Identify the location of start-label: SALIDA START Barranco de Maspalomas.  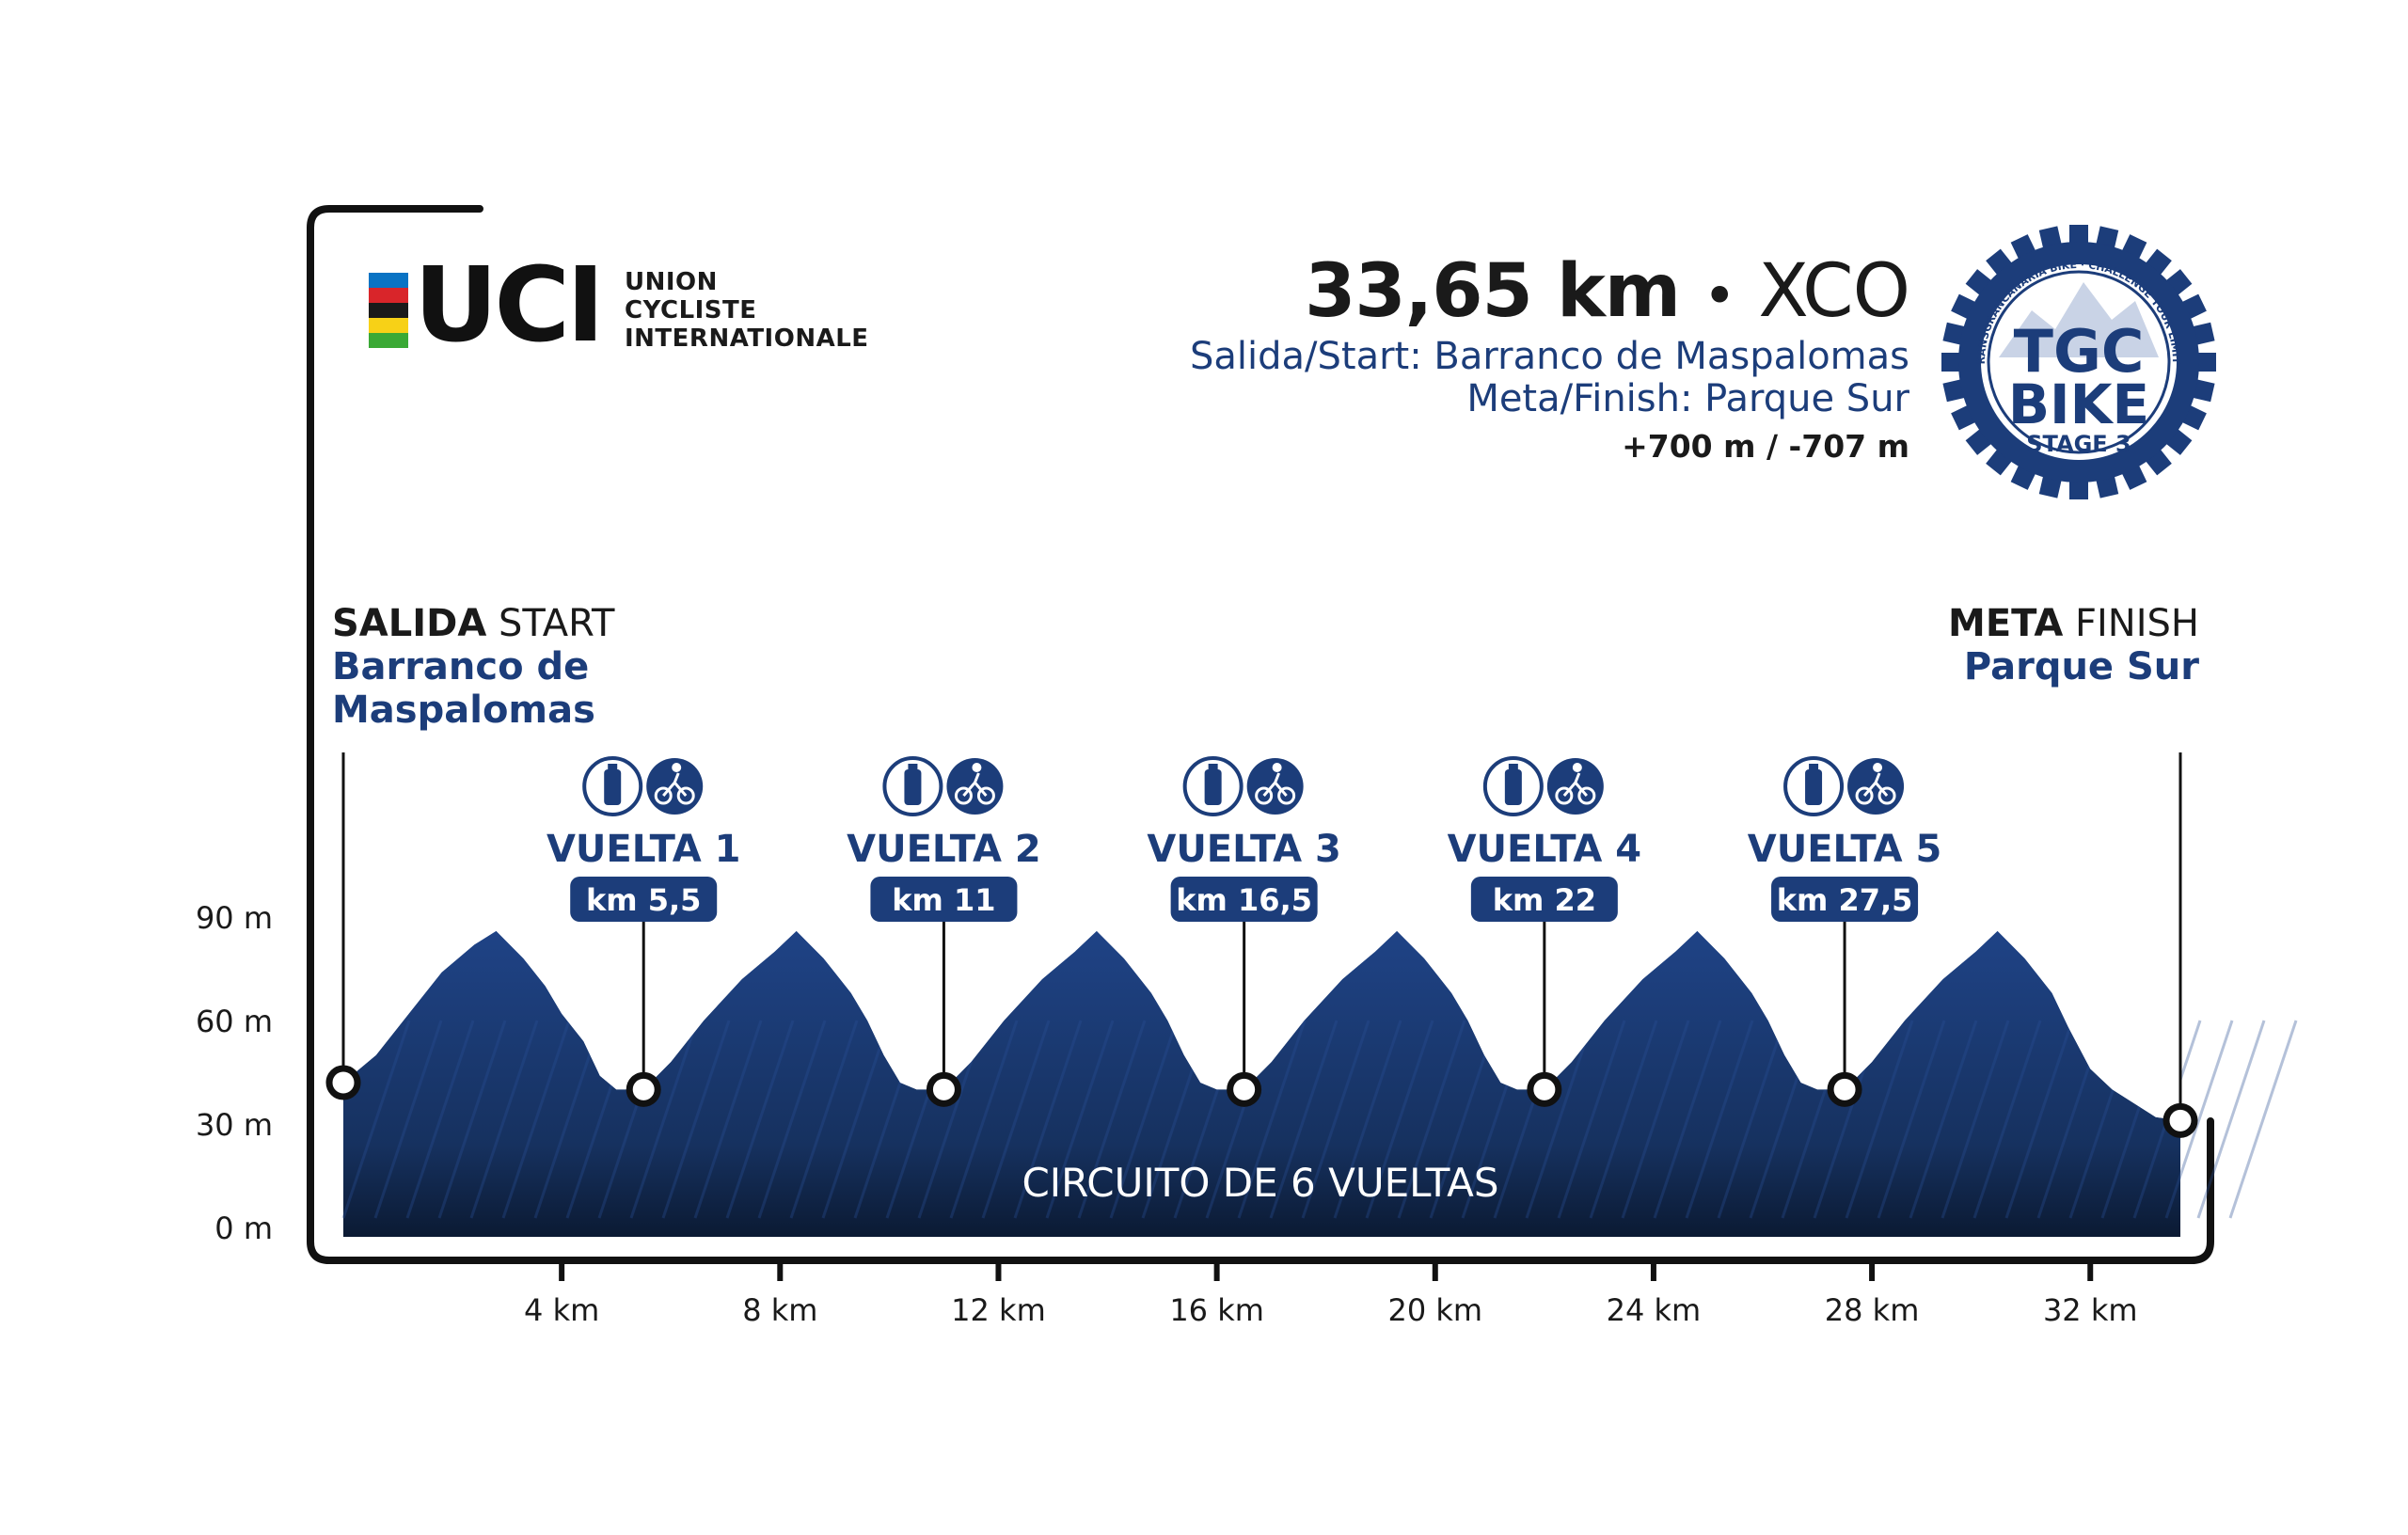
(473, 667).